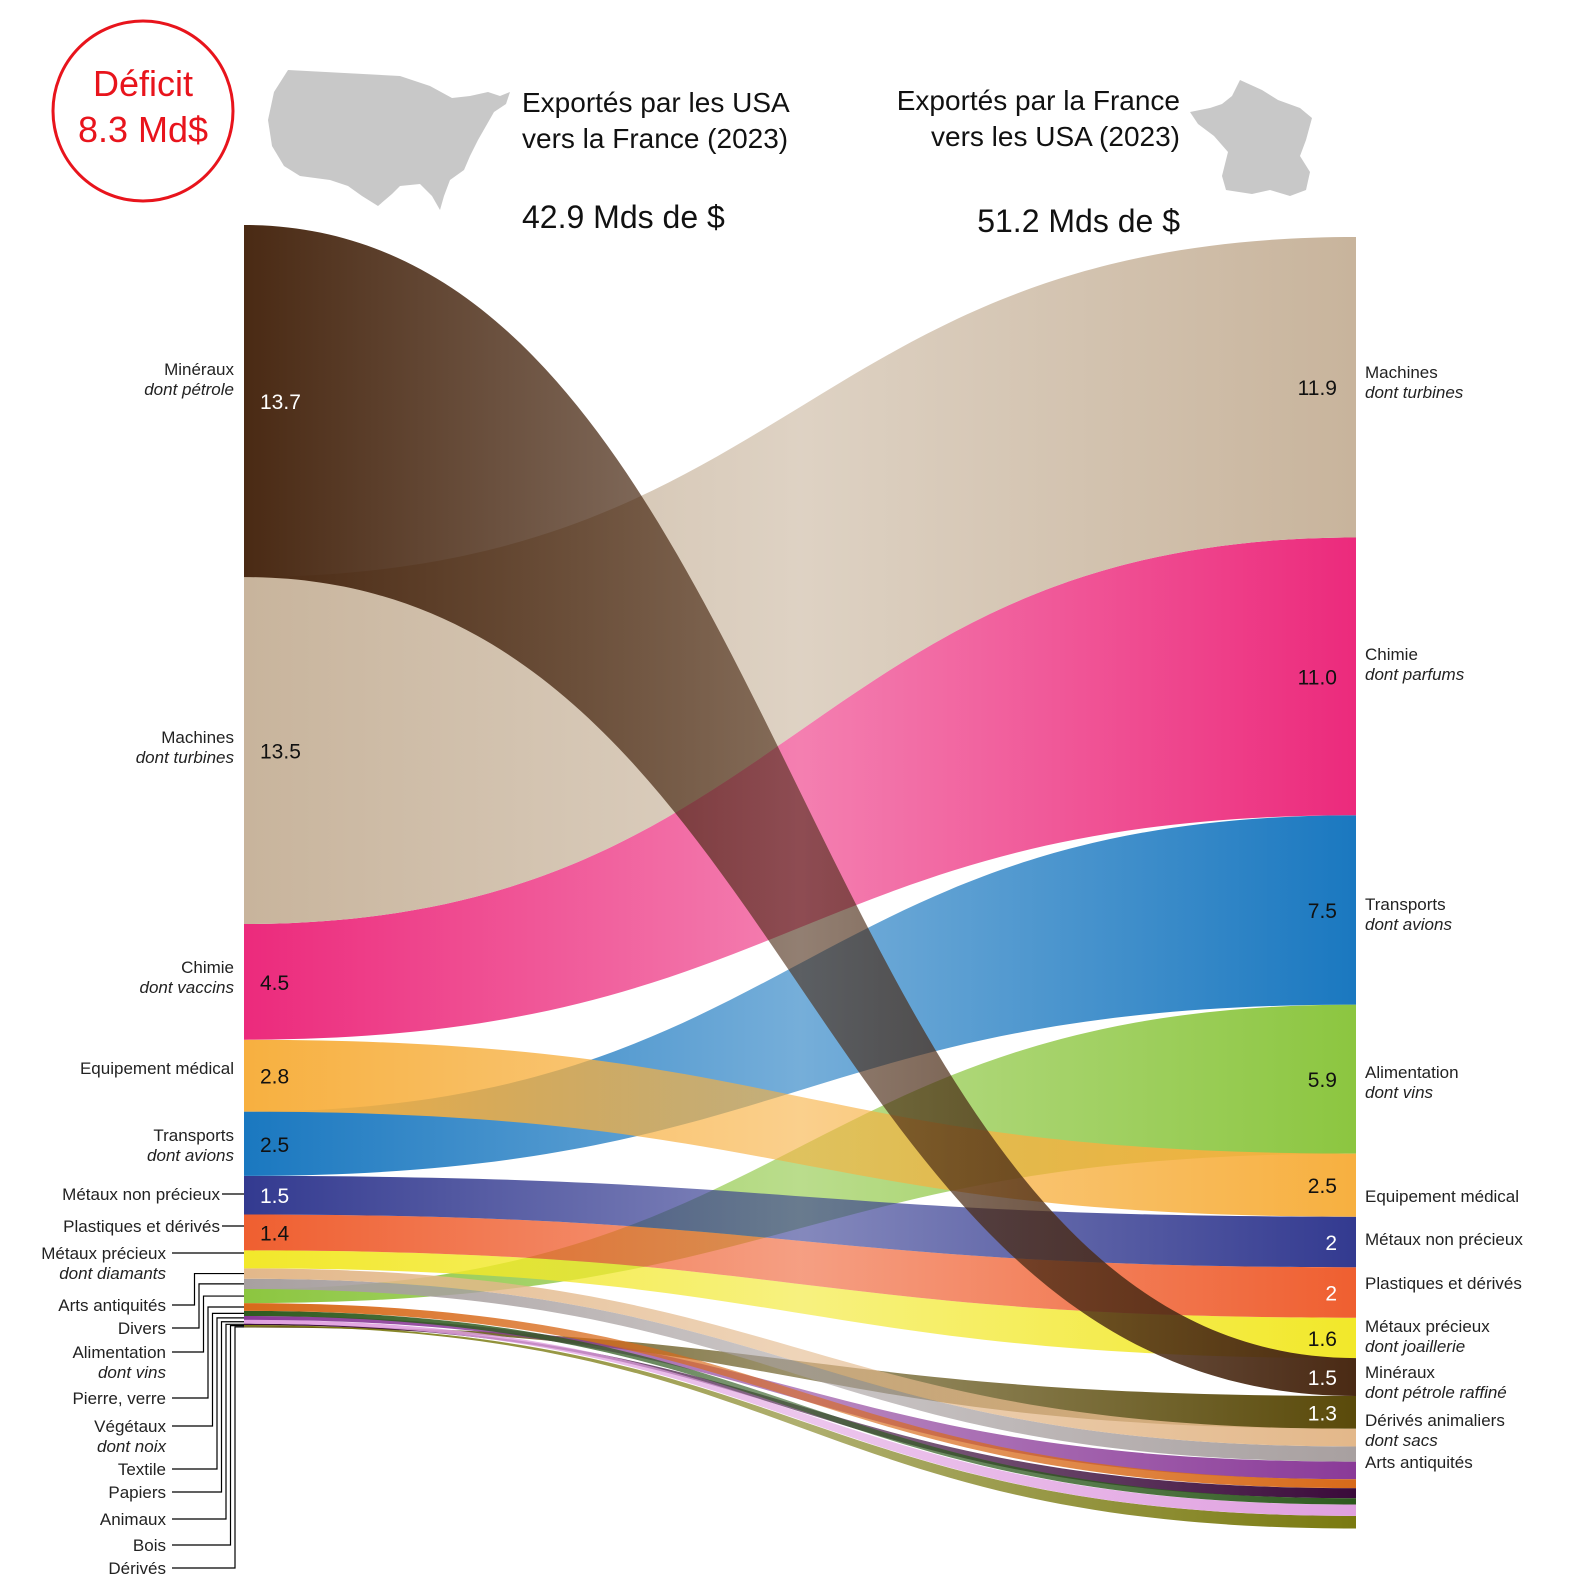 The image size is (1575, 1575). I want to click on flow-arts-antiquites, so click(800, 1357).